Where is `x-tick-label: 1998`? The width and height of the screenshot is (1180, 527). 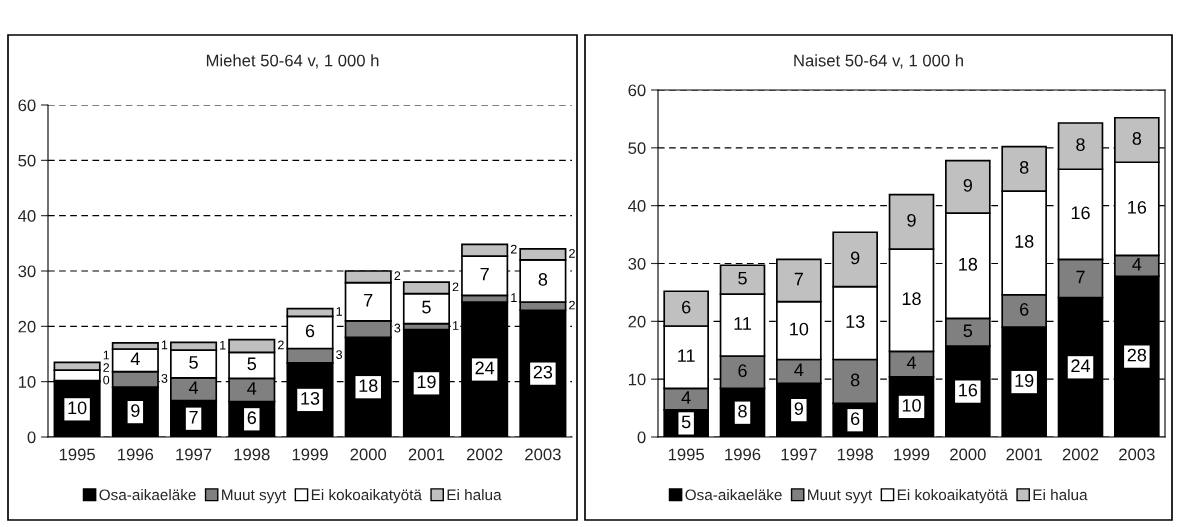 x-tick-label: 1998 is located at coordinates (855, 454).